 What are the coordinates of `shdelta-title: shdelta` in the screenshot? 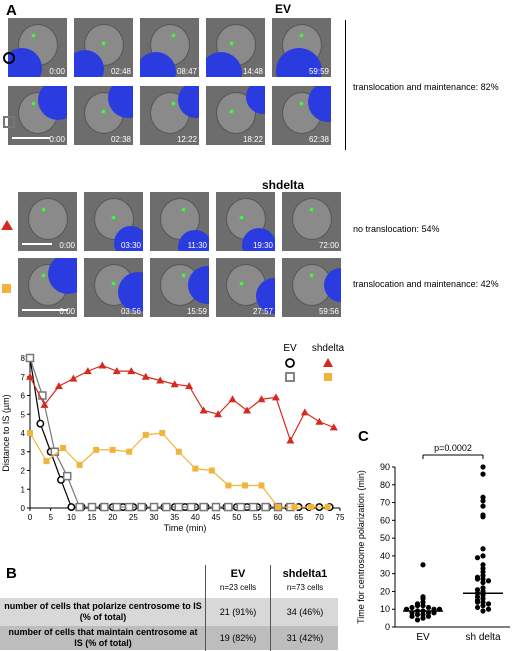 It's located at (282, 185).